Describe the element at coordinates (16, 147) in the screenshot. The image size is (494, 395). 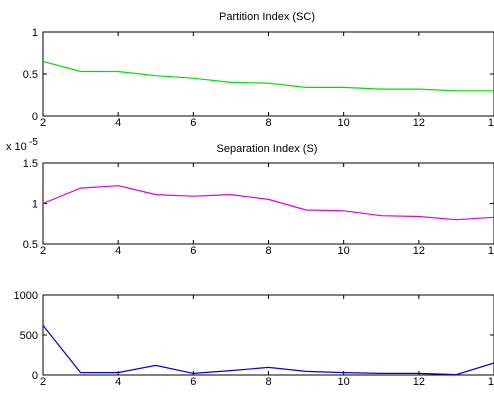
I see `y-multiplier-base: x 10` at that location.